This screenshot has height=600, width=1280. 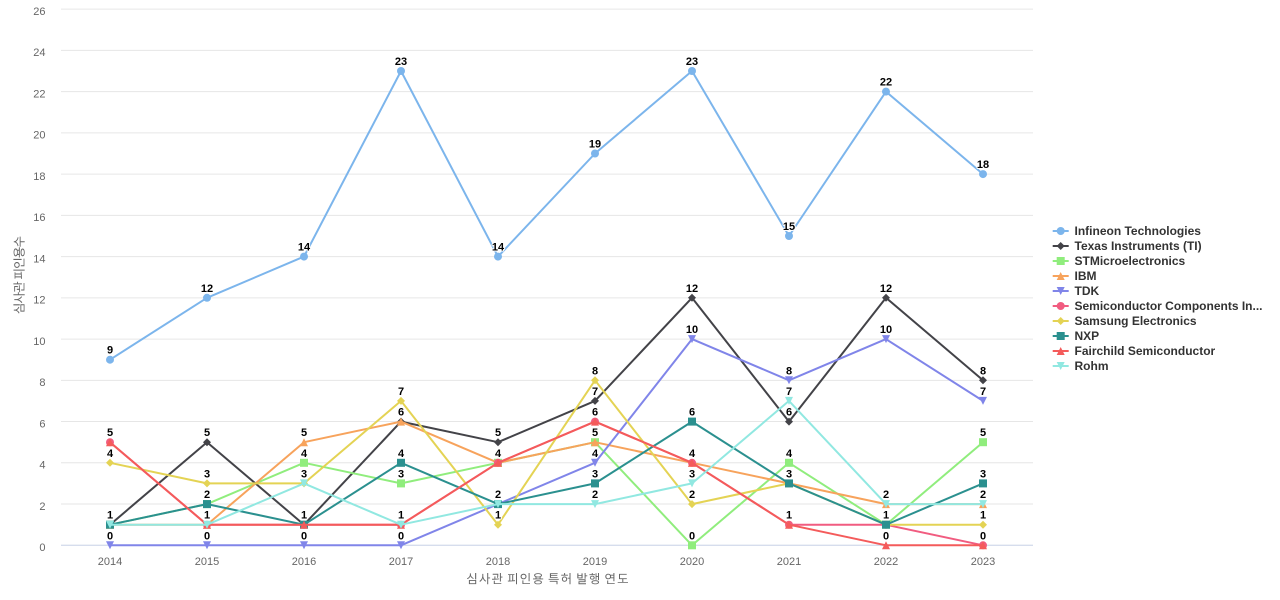 What do you see at coordinates (498, 562) in the screenshot?
I see `svg-text: 2018` at bounding box center [498, 562].